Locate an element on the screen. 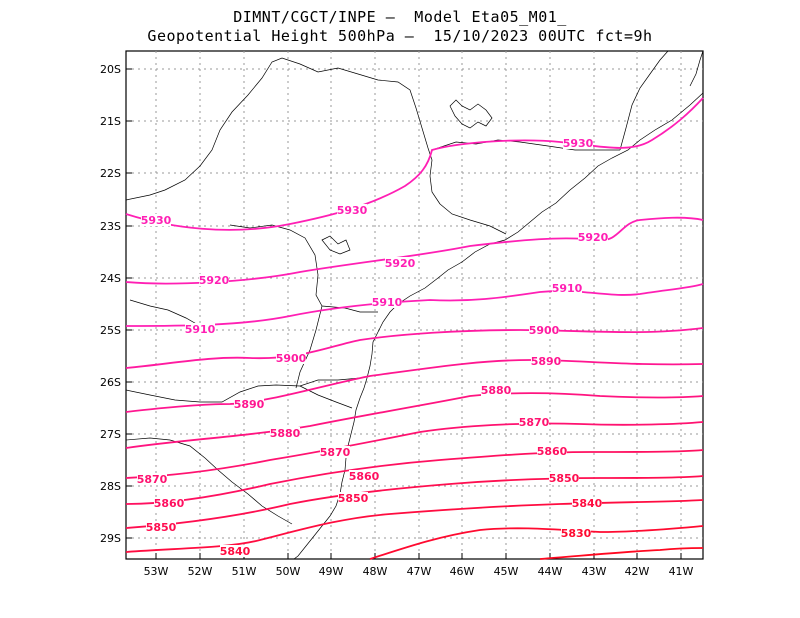  lon-label: 42W is located at coordinates (637, 571).